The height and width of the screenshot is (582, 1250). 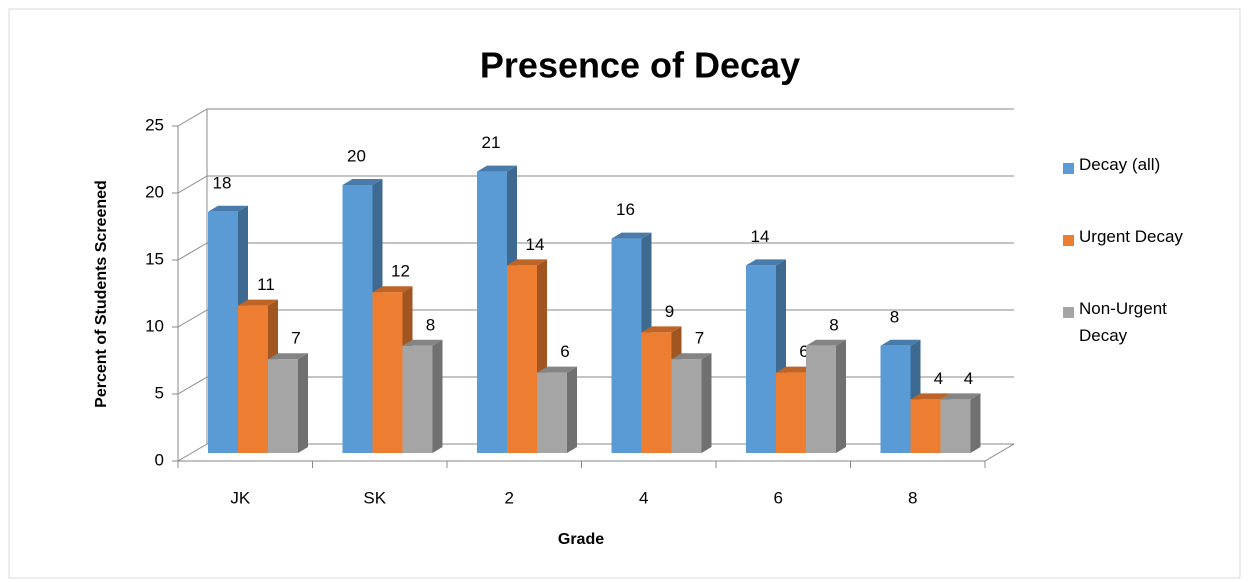 I want to click on data-label: 12, so click(x=400, y=271).